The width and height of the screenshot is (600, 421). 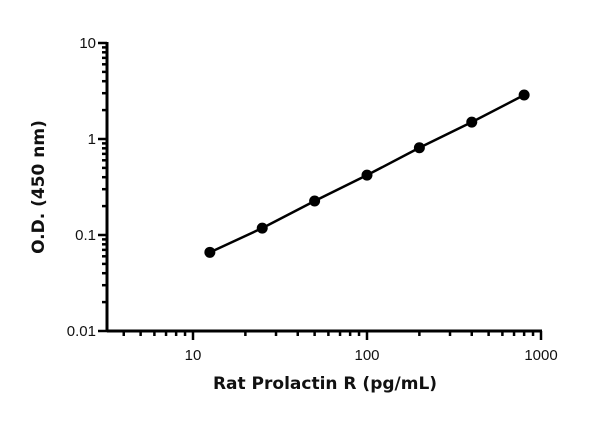 What do you see at coordinates (324, 334) in the screenshot?
I see `x-axis` at bounding box center [324, 334].